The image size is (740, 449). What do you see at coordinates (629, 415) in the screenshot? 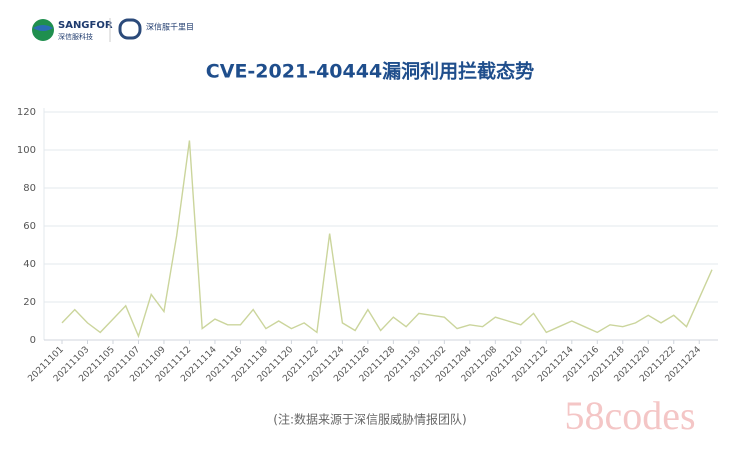
I see `watermark: 58codes` at bounding box center [629, 415].